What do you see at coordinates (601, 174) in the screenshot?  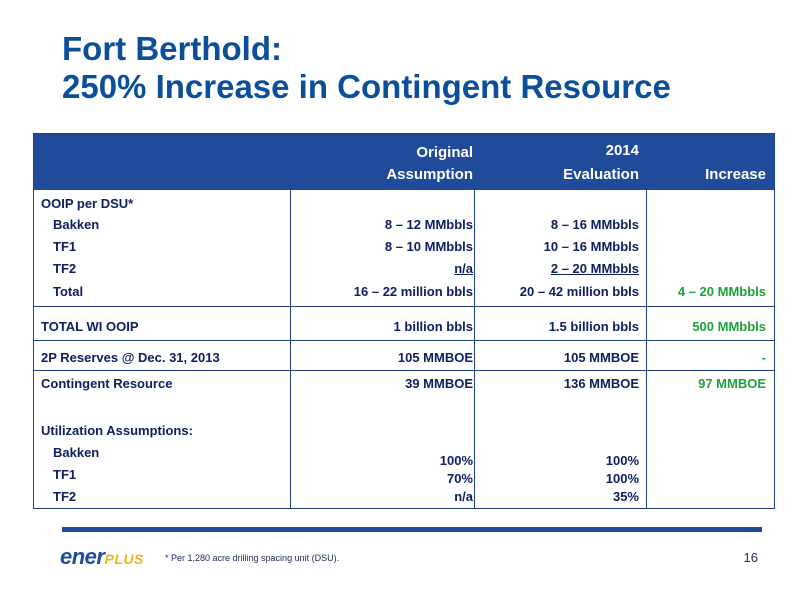 I see `header-evaluation-line2: Evaluation` at bounding box center [601, 174].